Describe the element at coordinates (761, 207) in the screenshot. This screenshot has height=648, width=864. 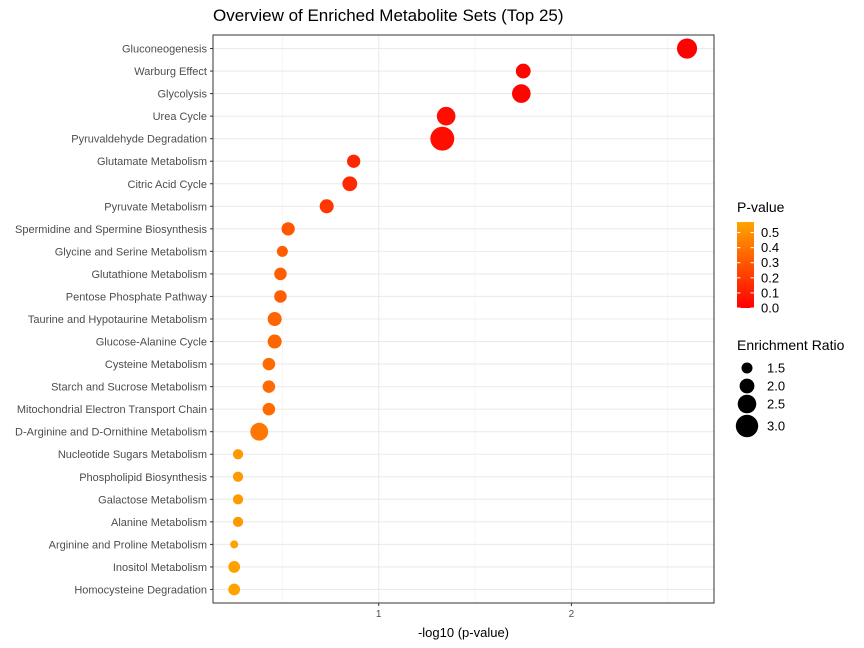
I see `pvalue-legend-title: P-value` at that location.